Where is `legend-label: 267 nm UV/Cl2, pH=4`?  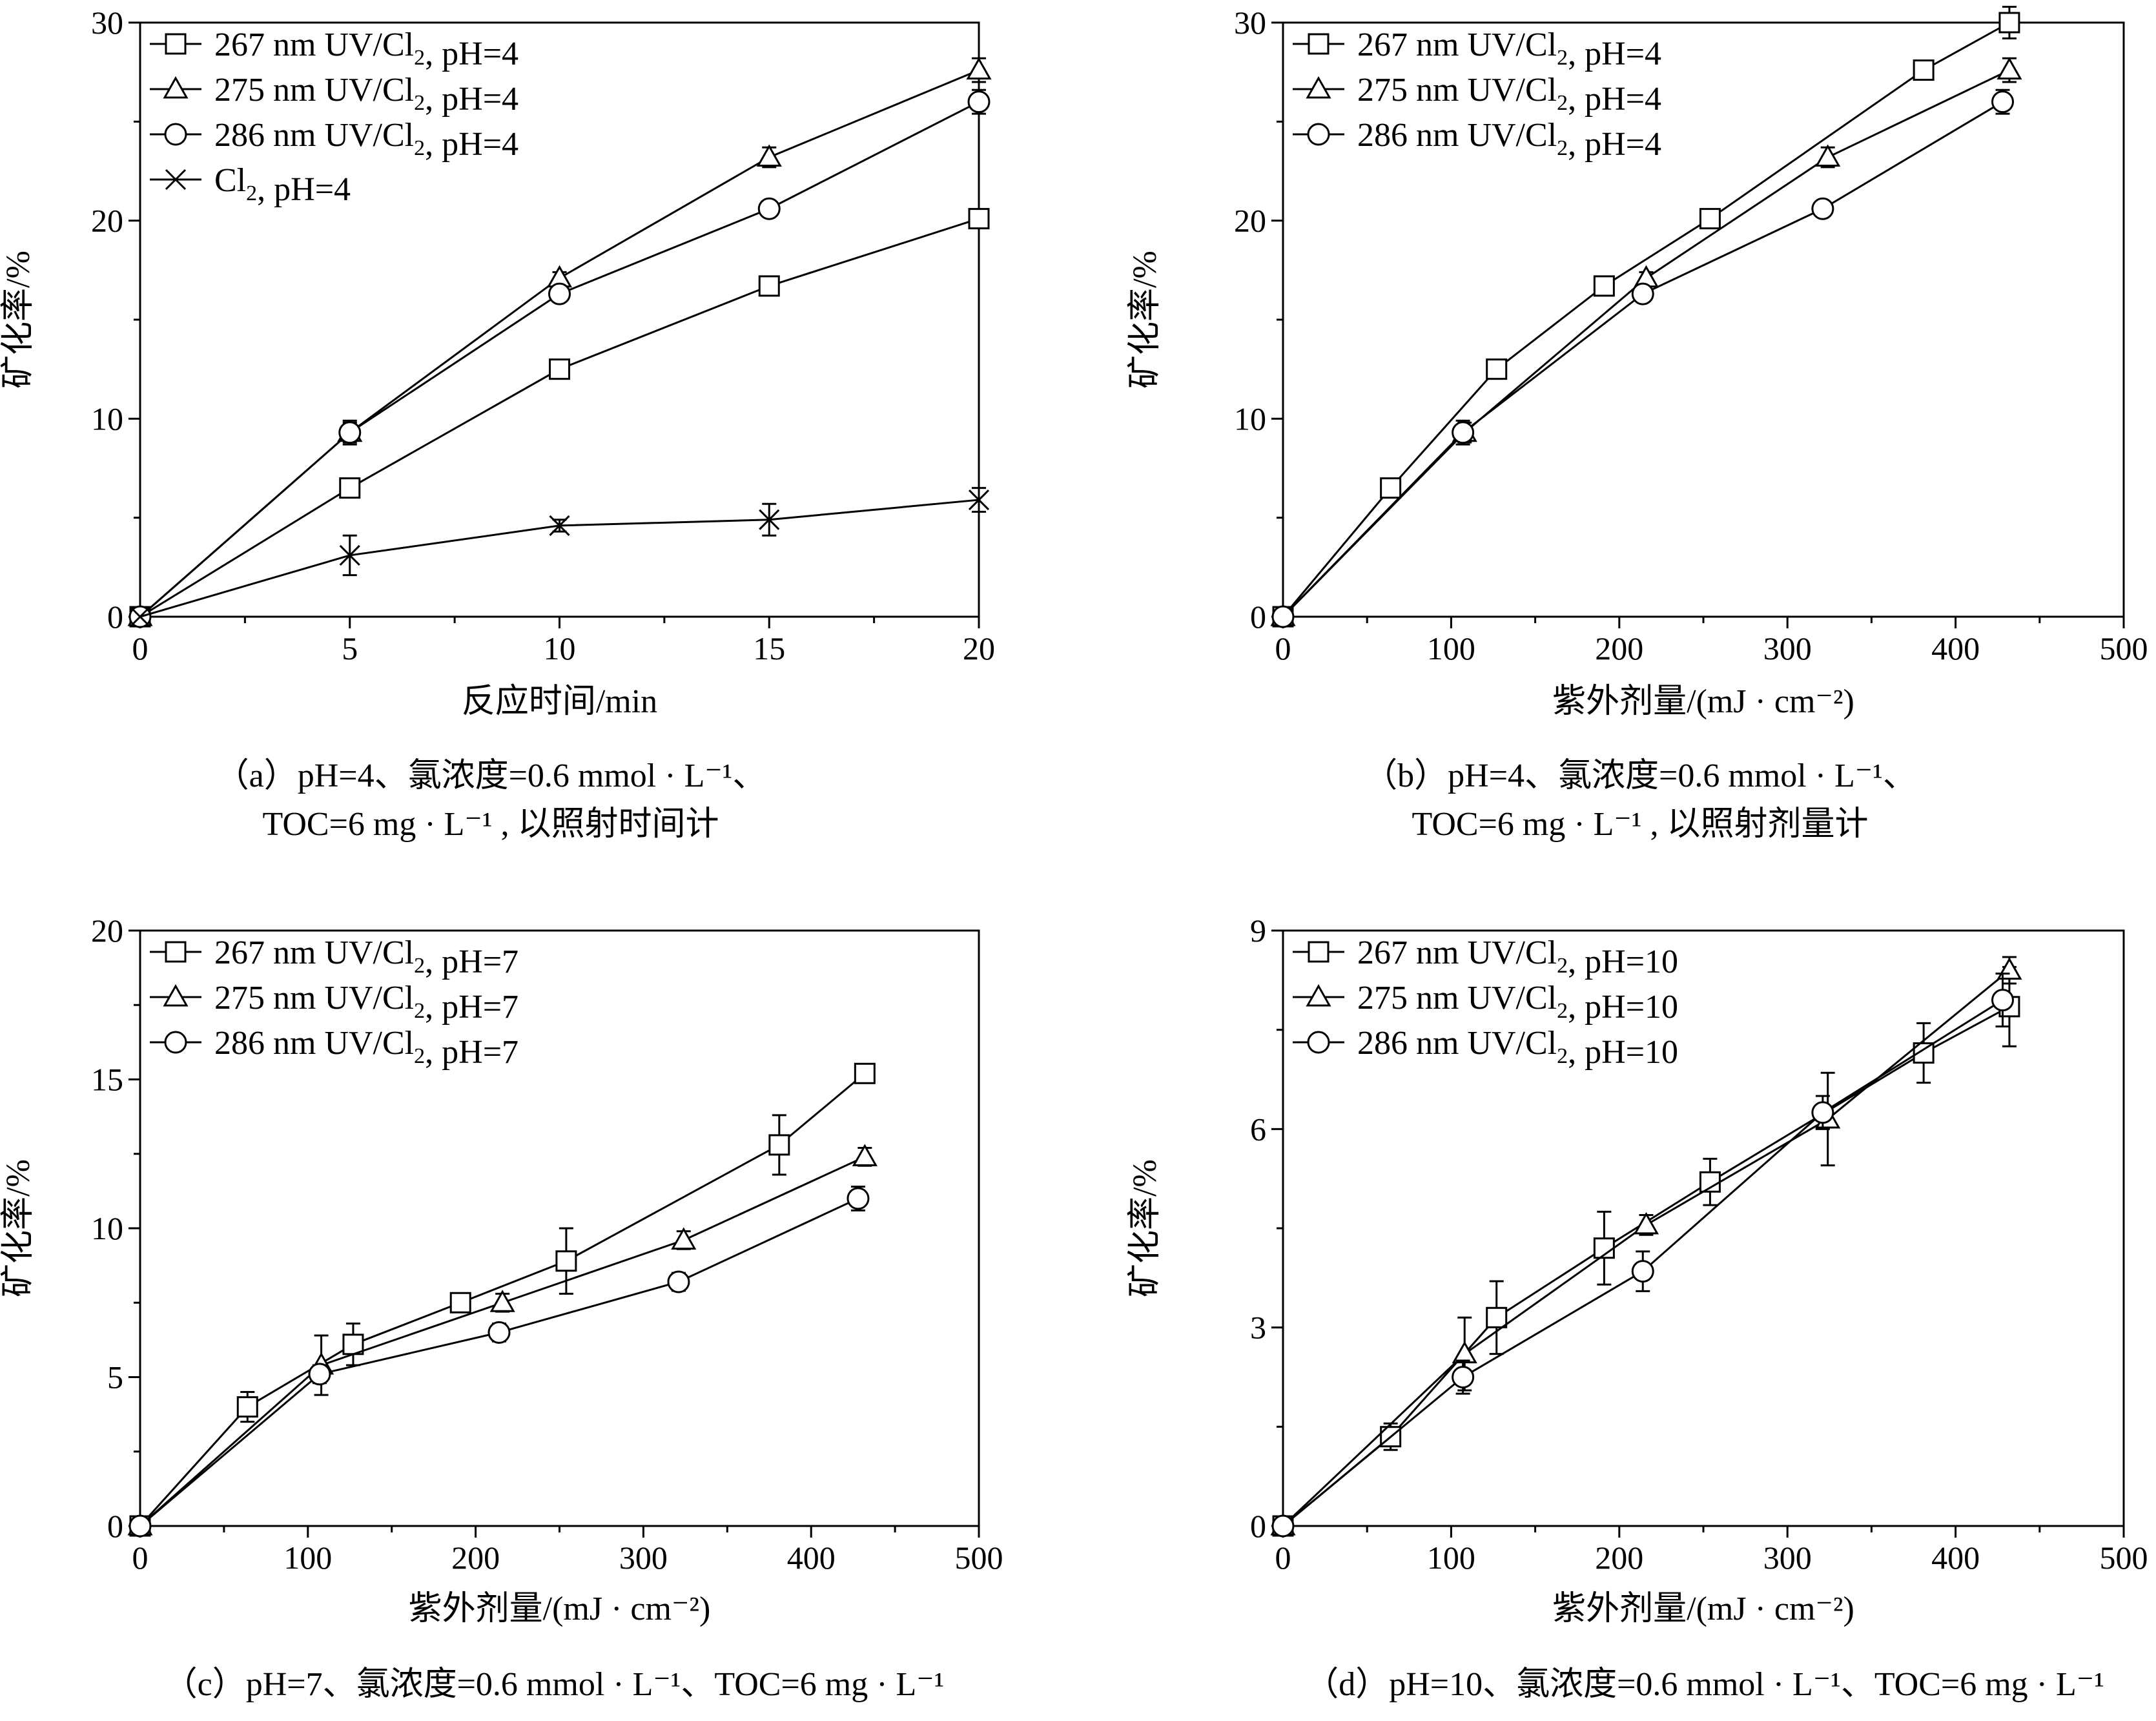 legend-label: 267 nm UV/Cl2, pH=4 is located at coordinates (1509, 49).